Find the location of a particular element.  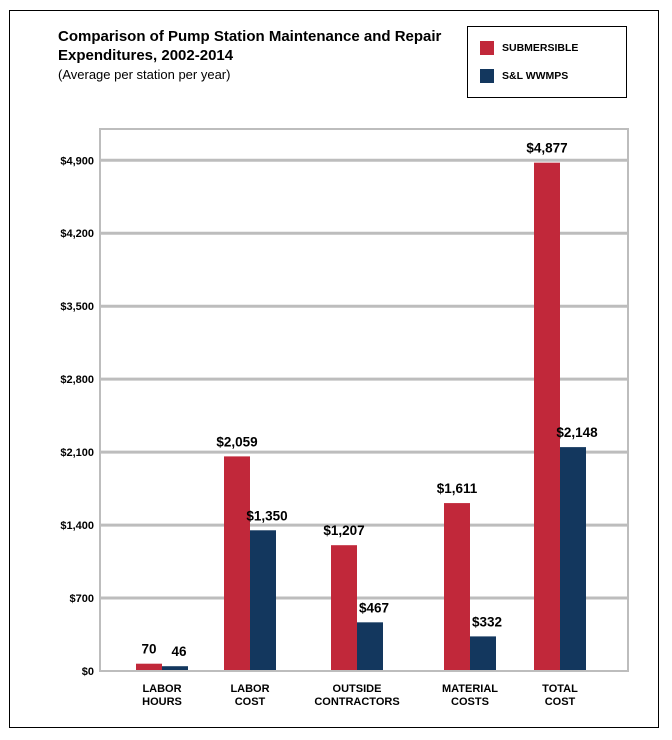

chart-subtitle: (Average per station per year) is located at coordinates (144, 74).